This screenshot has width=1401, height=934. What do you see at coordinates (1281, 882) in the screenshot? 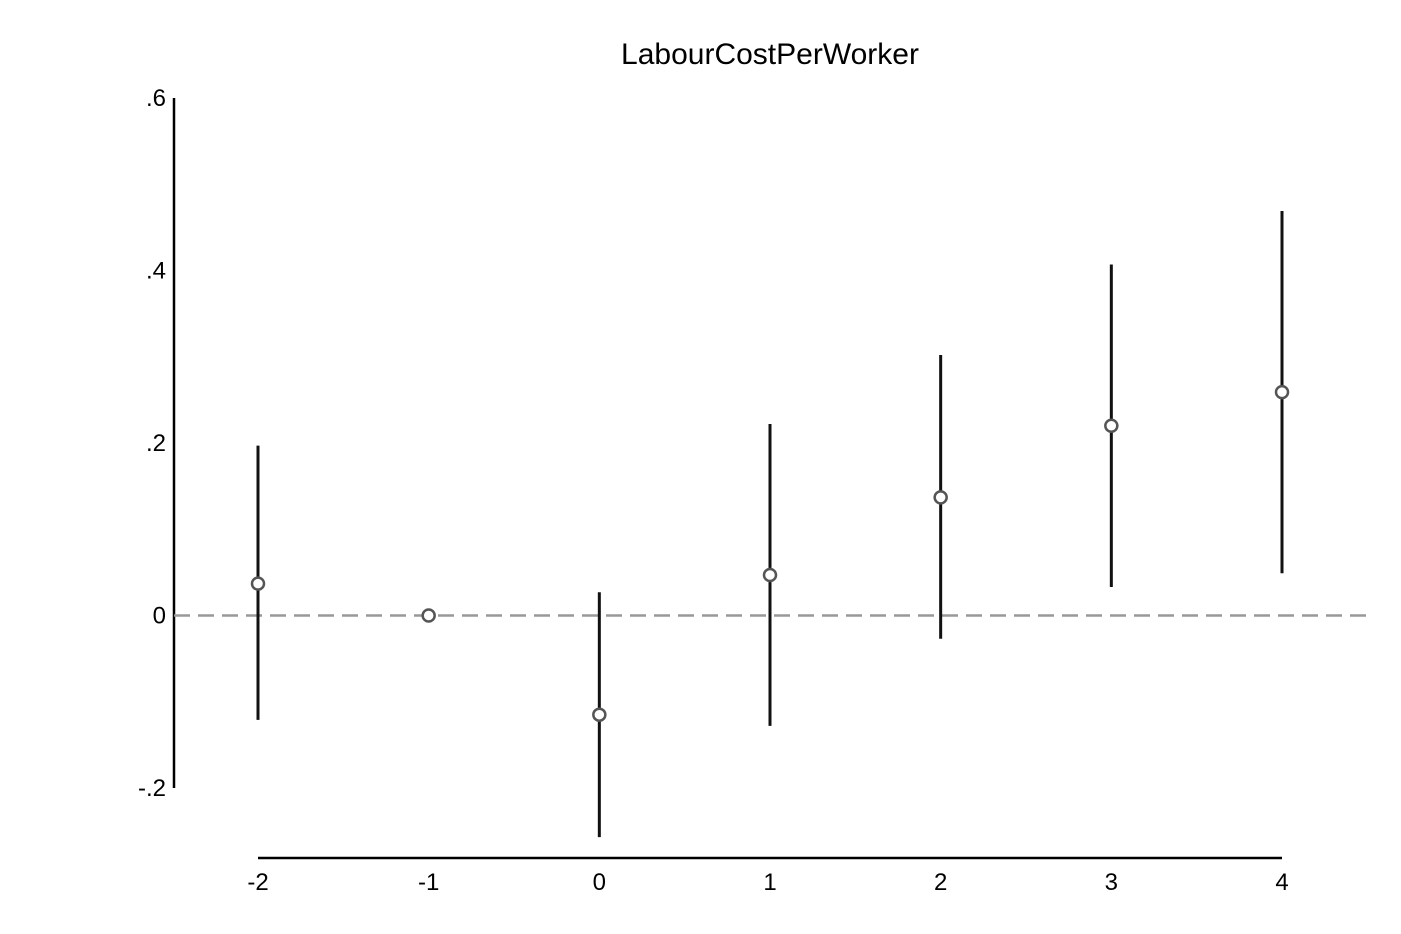
I see `x-tick-label: 4` at bounding box center [1281, 882].